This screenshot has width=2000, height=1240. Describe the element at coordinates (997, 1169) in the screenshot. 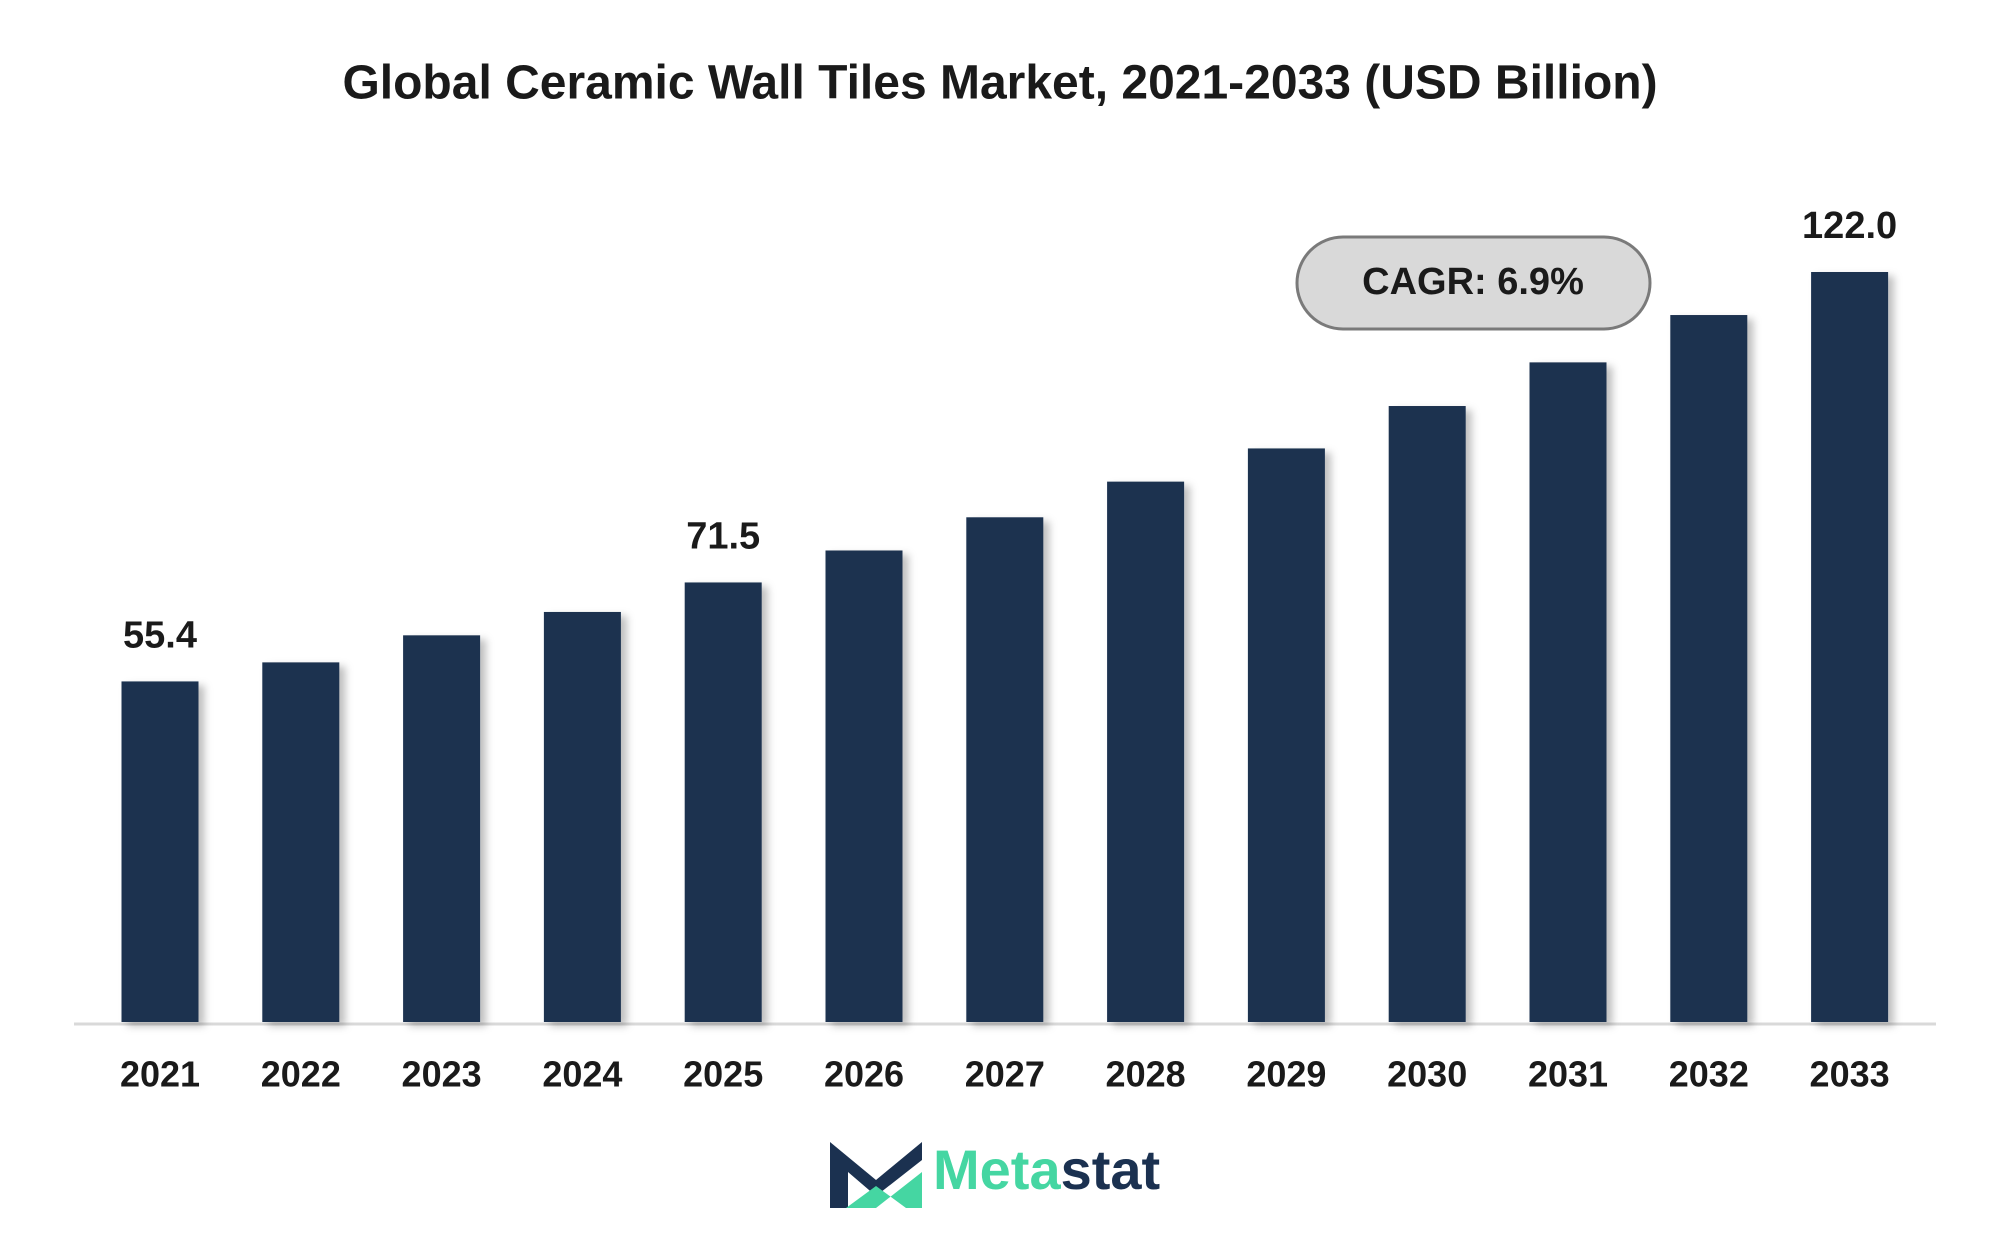

I see `logo-prefix: Meta` at that location.